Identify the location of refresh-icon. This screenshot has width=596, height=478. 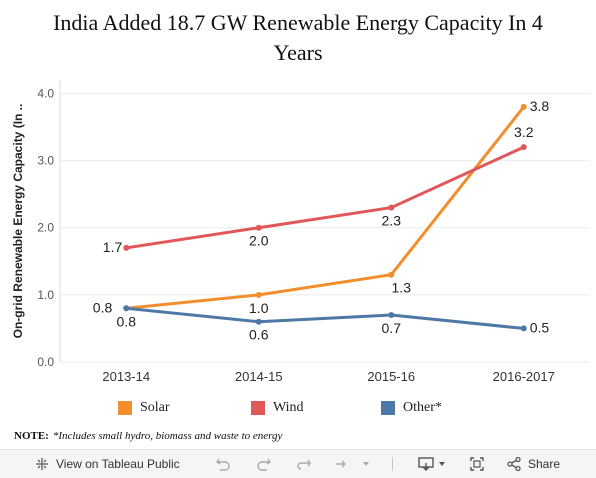
(341, 464).